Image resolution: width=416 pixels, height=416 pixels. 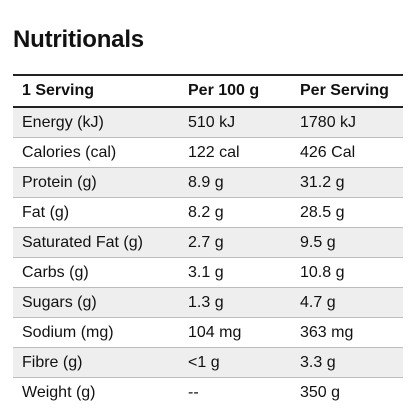 What do you see at coordinates (322, 182) in the screenshot?
I see `per-serving-value: 31.2 g` at bounding box center [322, 182].